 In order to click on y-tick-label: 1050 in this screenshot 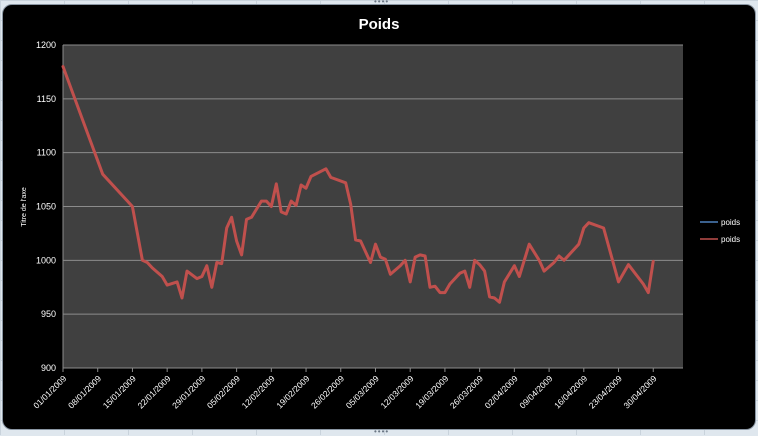, I will do `click(46, 207)`.